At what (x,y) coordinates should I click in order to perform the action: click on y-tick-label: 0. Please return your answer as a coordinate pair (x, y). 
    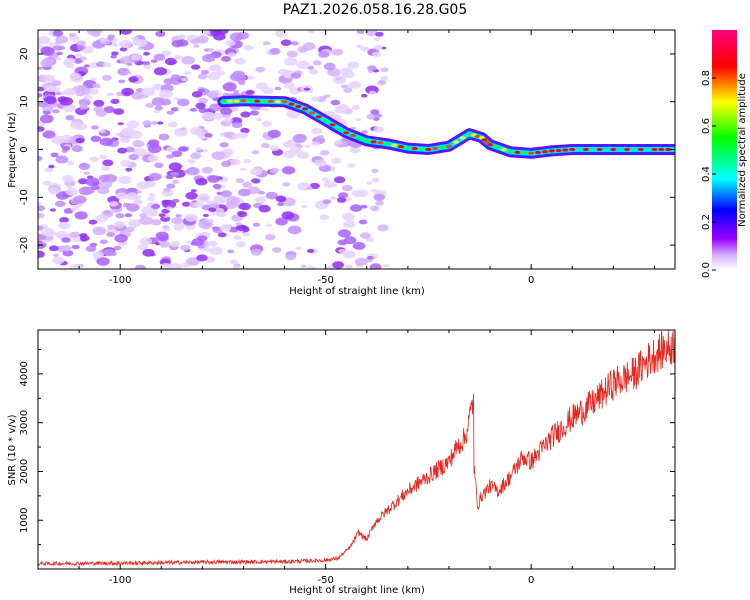
    Looking at the image, I should click on (24, 149).